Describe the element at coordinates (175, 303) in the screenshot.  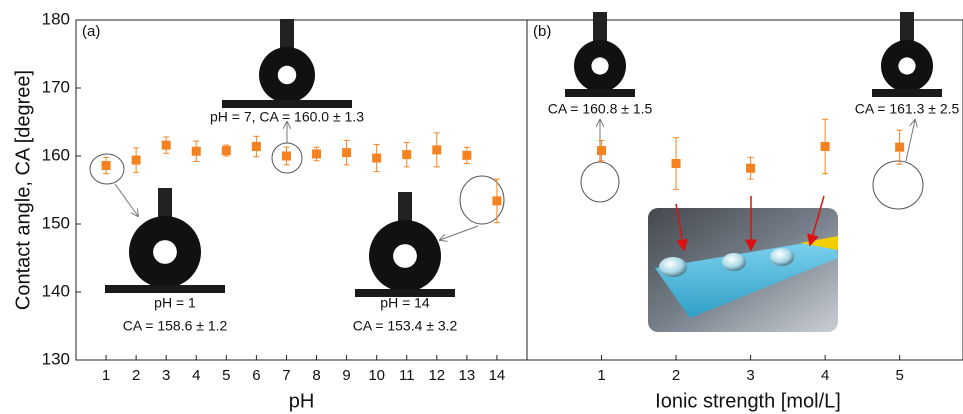
I see `annotation: pH = 1` at that location.